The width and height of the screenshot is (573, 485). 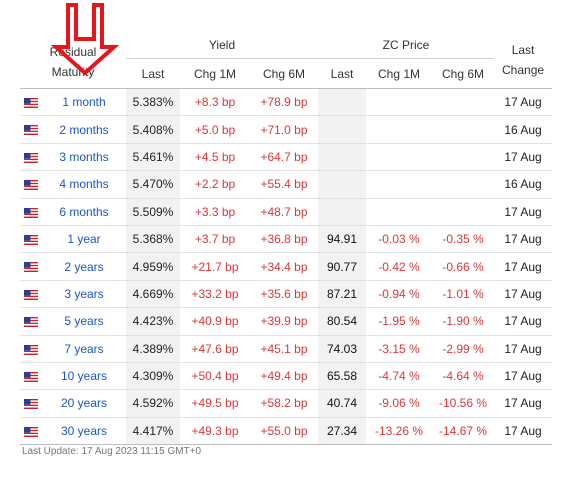 What do you see at coordinates (153, 431) in the screenshot?
I see `yield-last-cell: 4.417%` at bounding box center [153, 431].